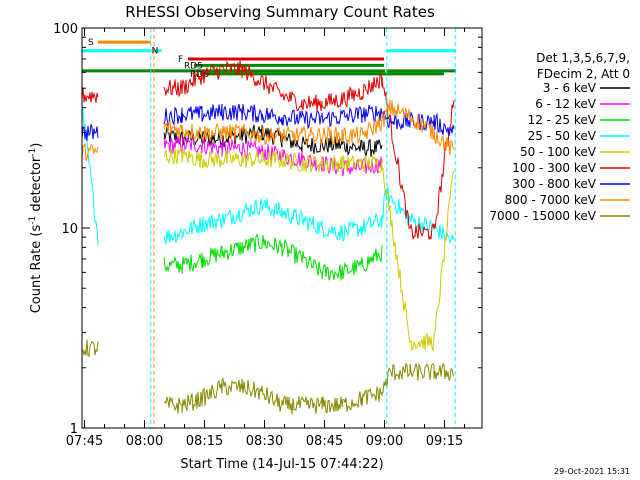 This screenshot has width=640, height=480. What do you see at coordinates (74, 429) in the screenshot?
I see `y-tick-label: 1` at bounding box center [74, 429].